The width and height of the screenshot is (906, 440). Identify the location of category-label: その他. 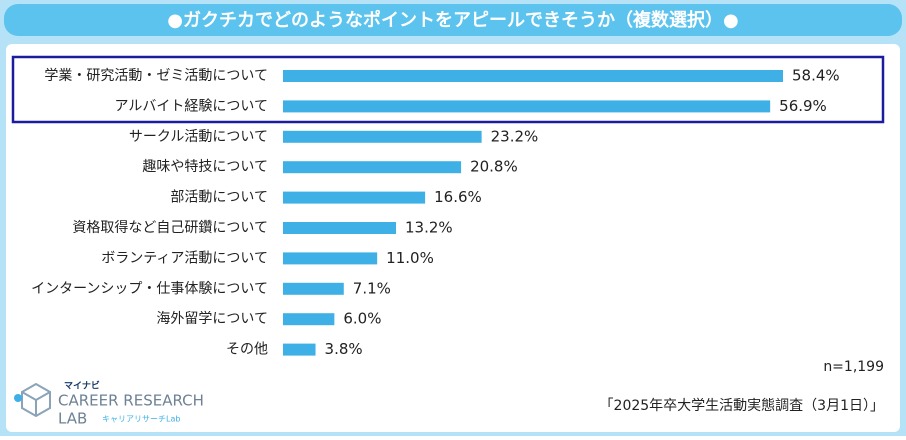
(247, 350).